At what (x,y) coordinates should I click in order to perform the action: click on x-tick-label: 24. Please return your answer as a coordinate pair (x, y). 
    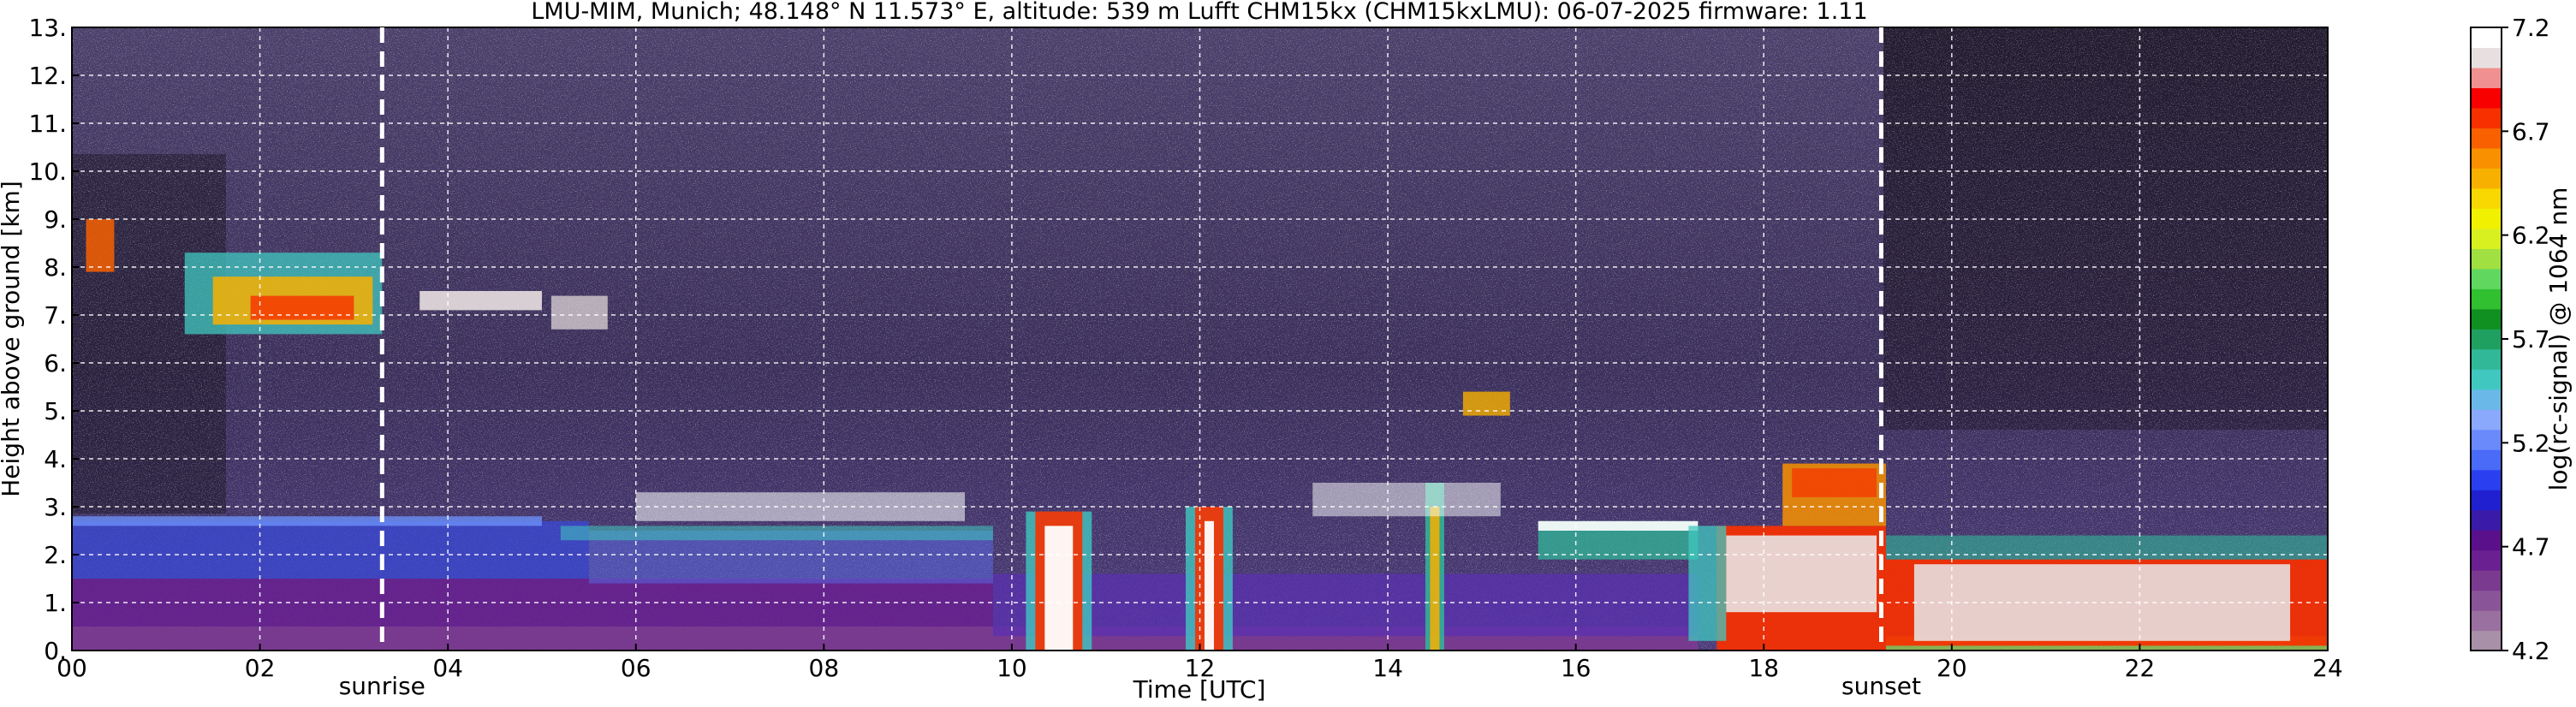
    Looking at the image, I should click on (2327, 668).